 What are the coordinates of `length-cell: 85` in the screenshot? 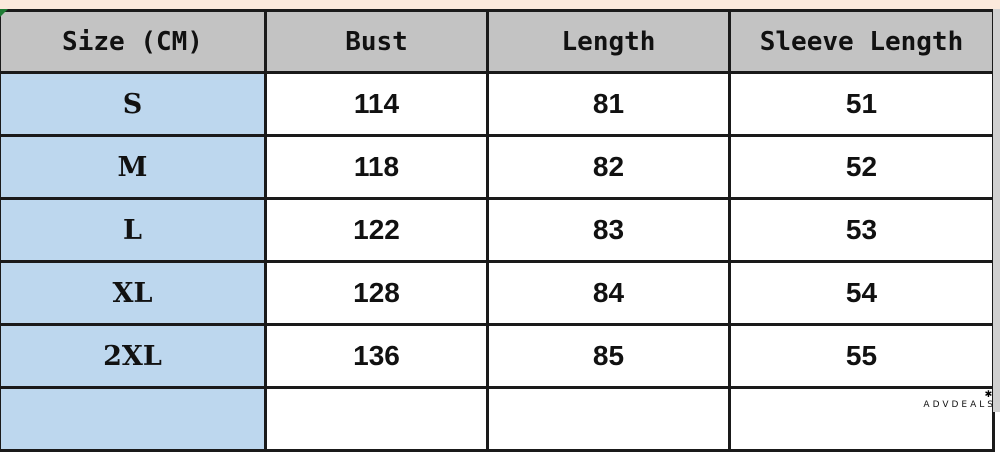 It's located at (608, 356).